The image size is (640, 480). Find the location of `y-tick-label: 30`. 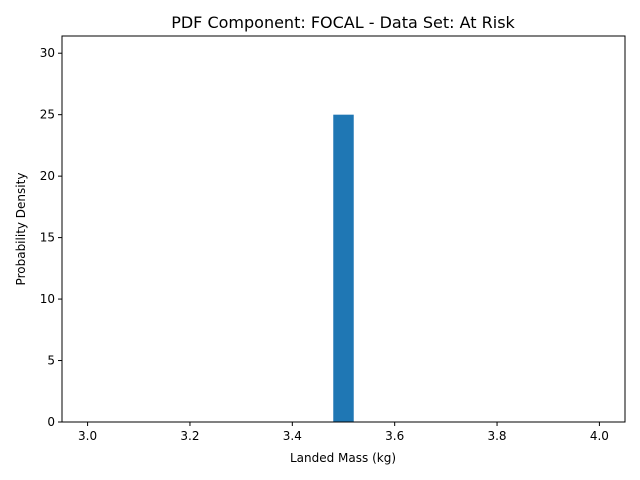

y-tick-label: 30 is located at coordinates (47, 53).